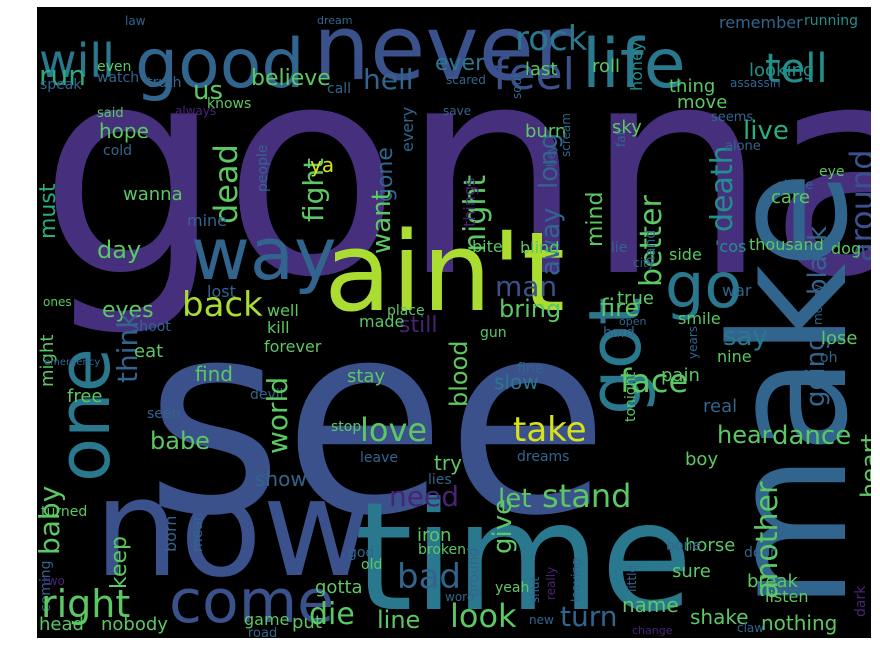 Image resolution: width=880 pixels, height=662 pixels. What do you see at coordinates (636, 66) in the screenshot?
I see `word-honey: honey` at bounding box center [636, 66].